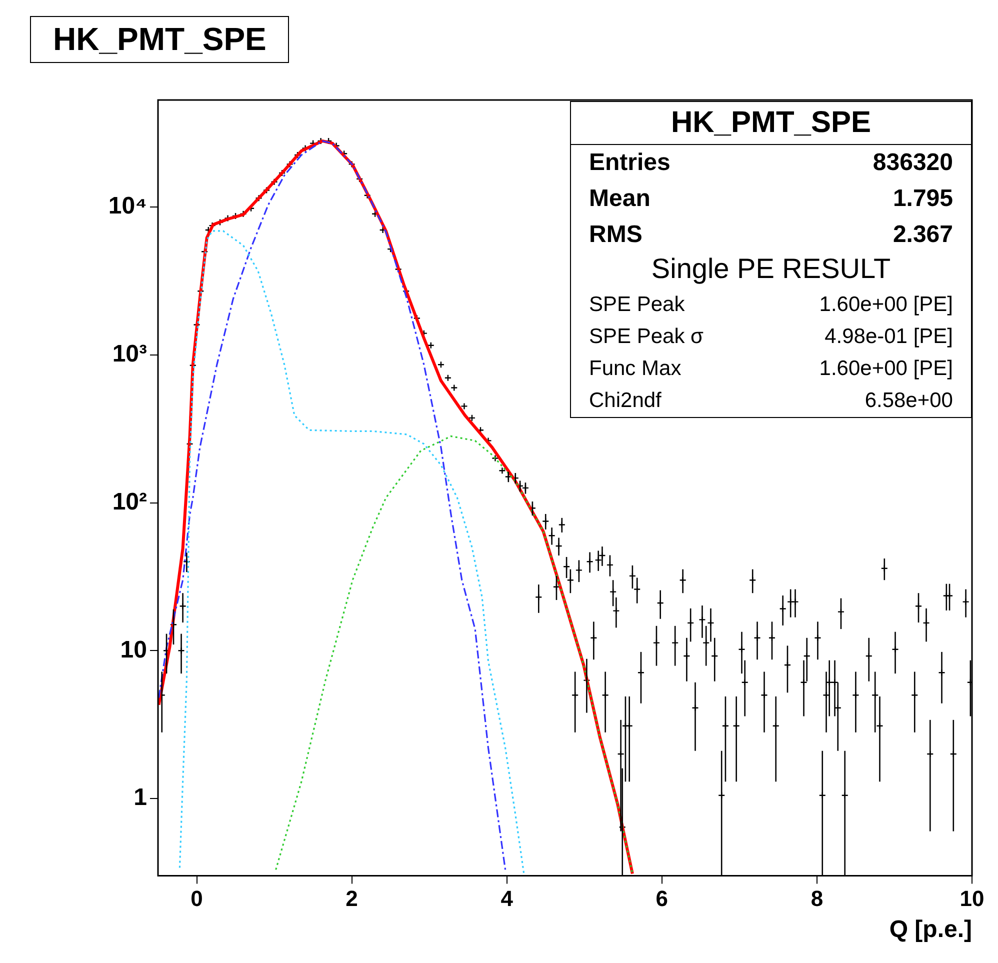  Describe the element at coordinates (930, 930) in the screenshot. I see `x-axis-title: Q [p.e.]` at that location.